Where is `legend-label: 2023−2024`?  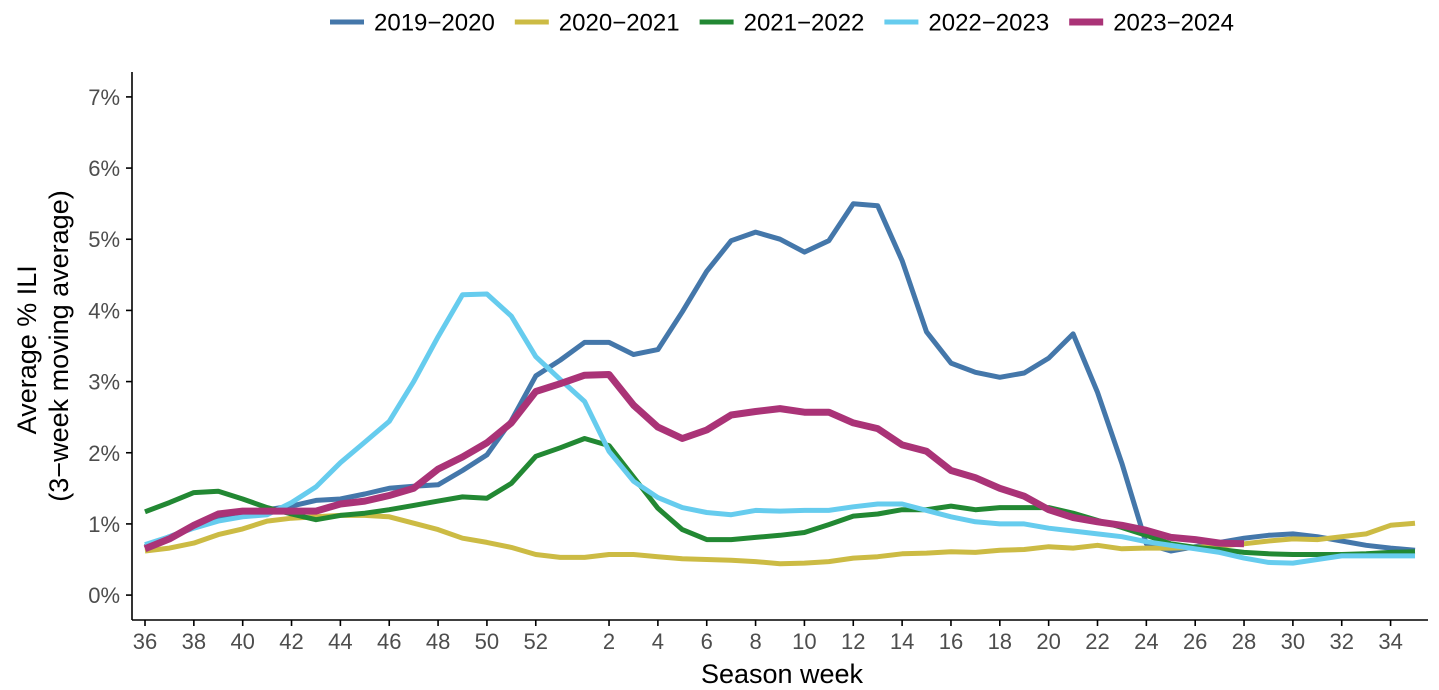
legend-label: 2023−2024 is located at coordinates (1173, 23).